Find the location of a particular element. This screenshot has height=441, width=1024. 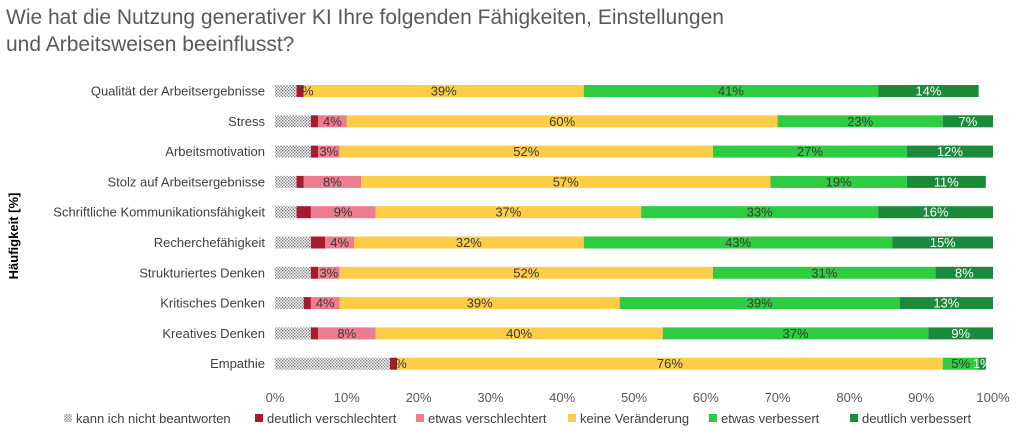

data-label-etwas-verschlechtert-strukturiertes-denken: 3% is located at coordinates (328, 272).